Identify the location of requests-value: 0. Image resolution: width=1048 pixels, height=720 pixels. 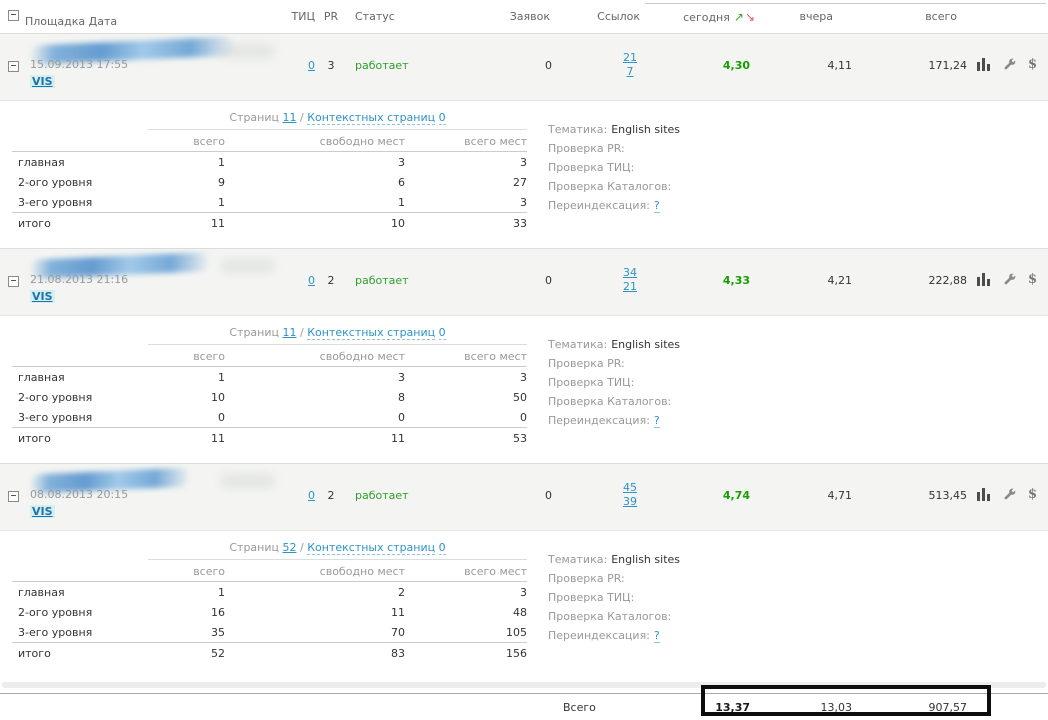
(548, 280).